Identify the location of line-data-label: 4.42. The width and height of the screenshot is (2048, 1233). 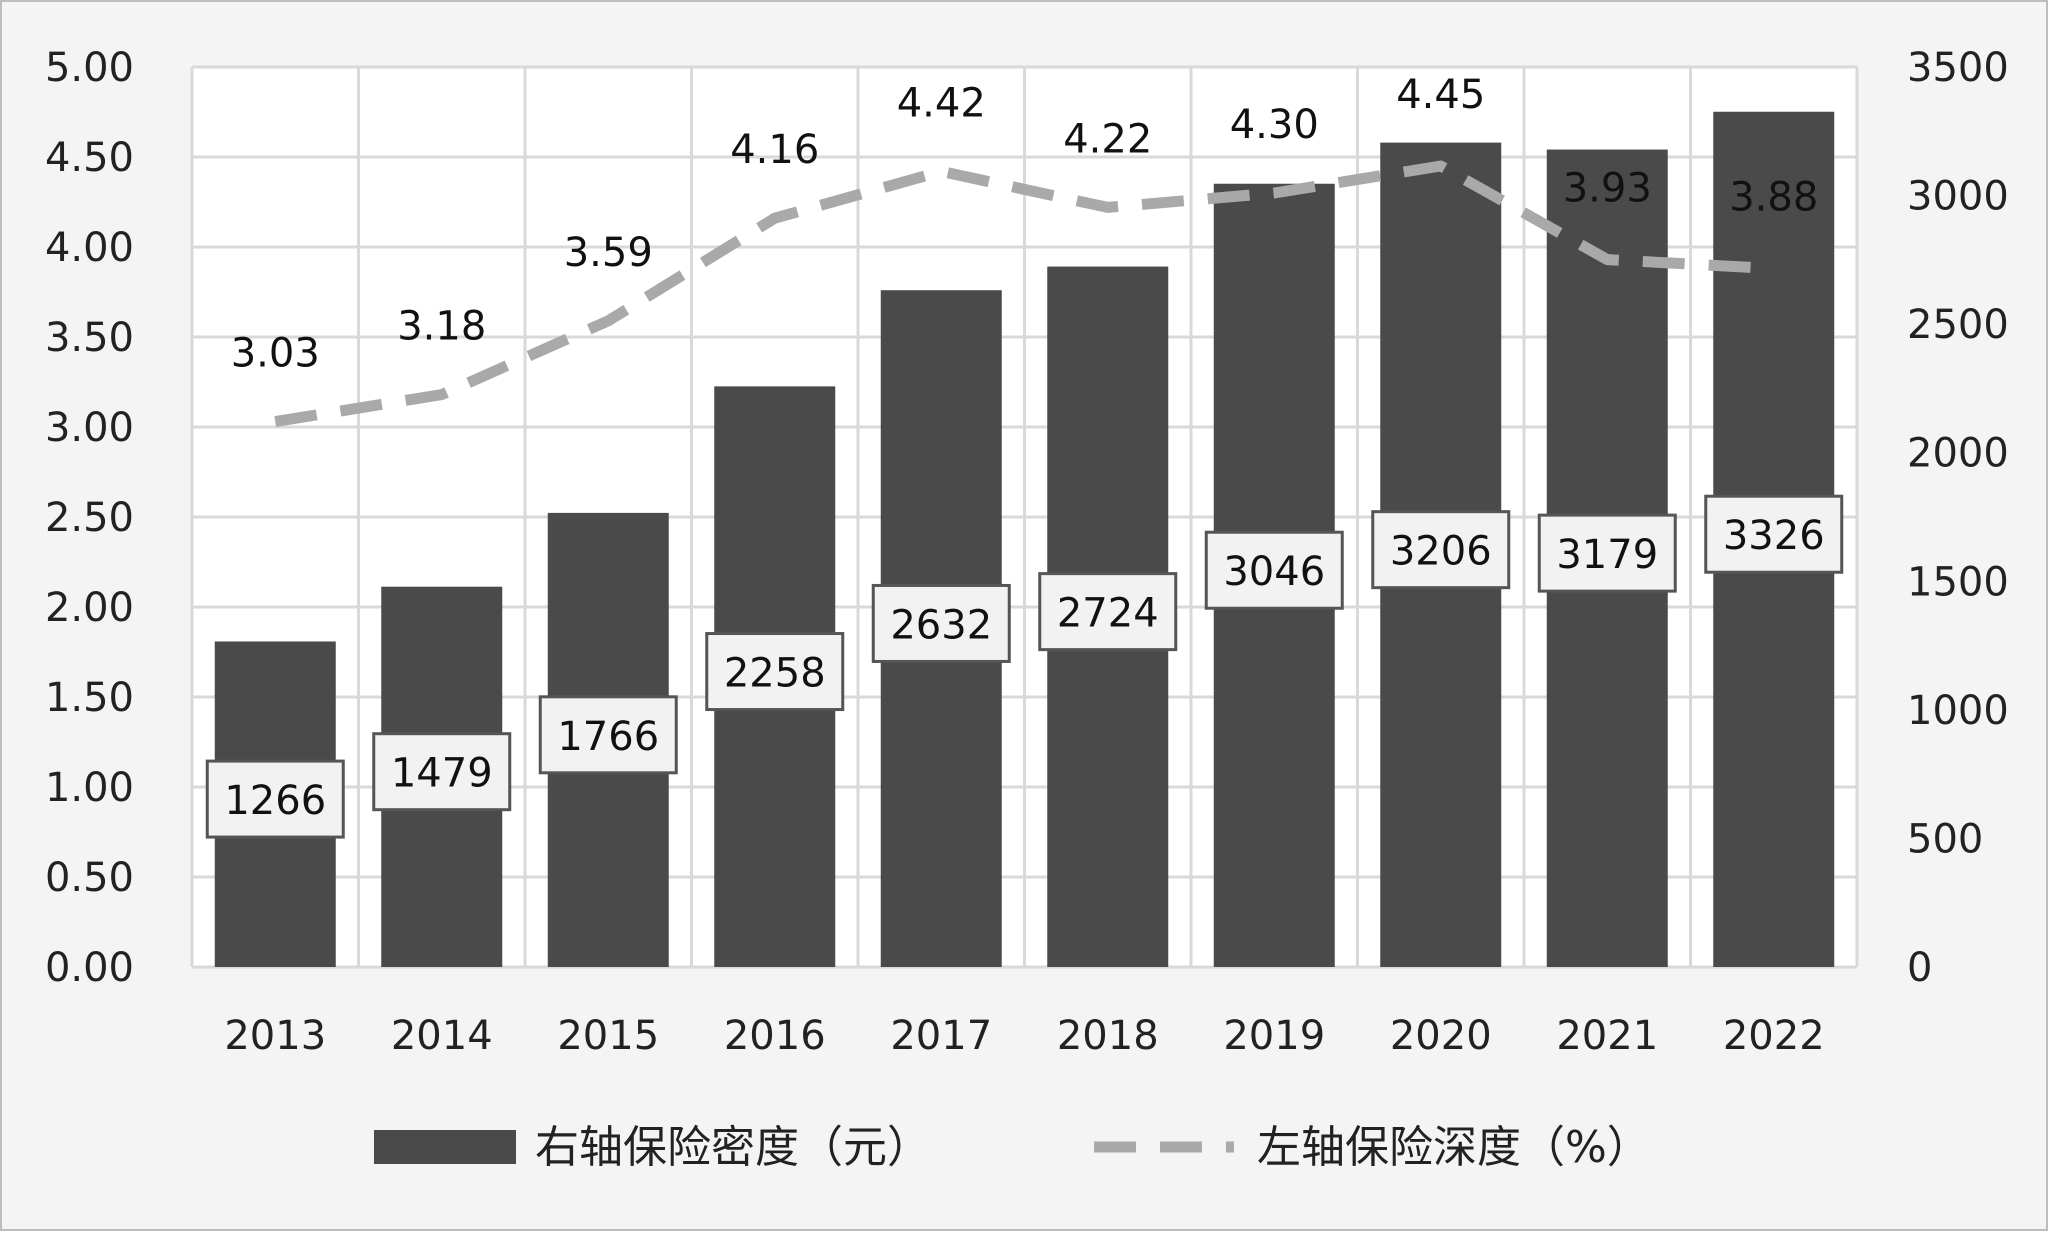
(941, 103).